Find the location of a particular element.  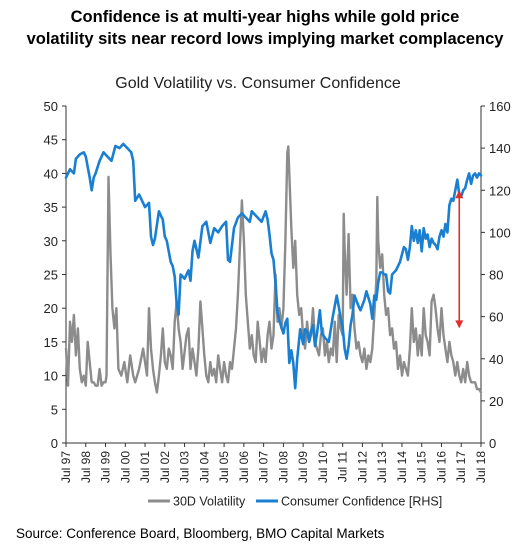

x-tick-label: Jul 05 is located at coordinates (224, 467).